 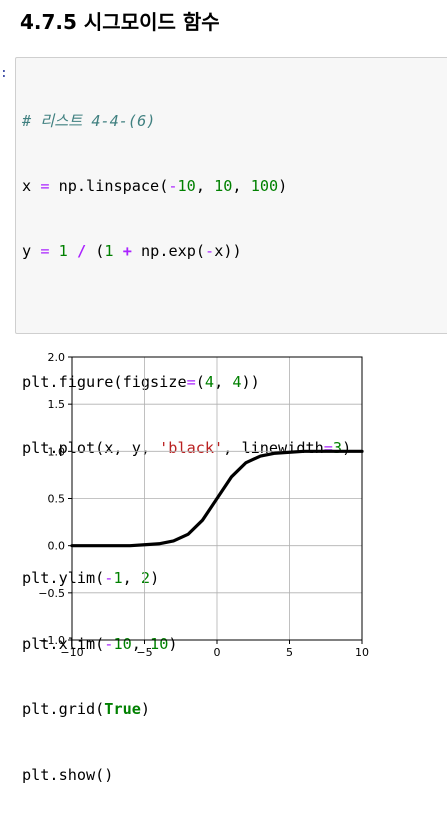 What do you see at coordinates (144, 652) in the screenshot?
I see `x-tick-label: −5` at bounding box center [144, 652].